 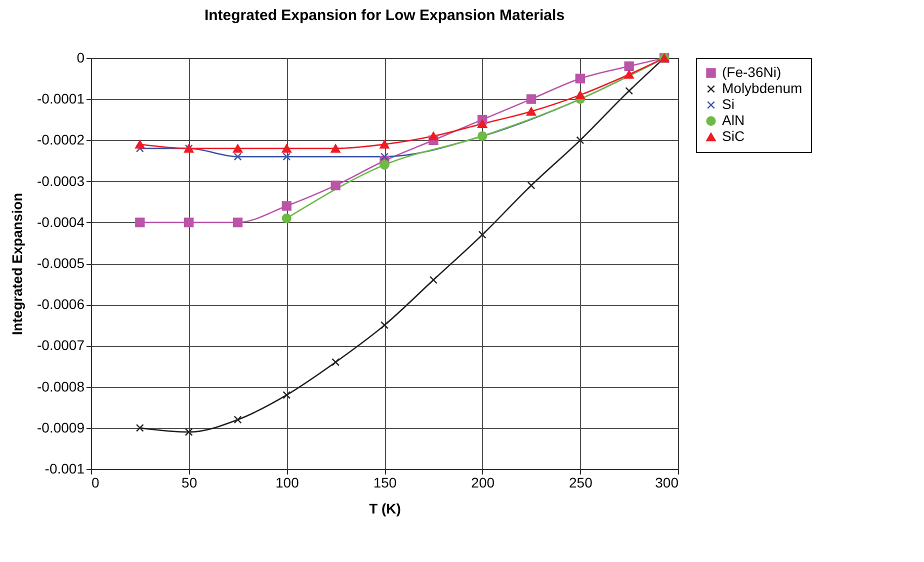 I want to click on x-tick-label: 150, so click(x=385, y=482).